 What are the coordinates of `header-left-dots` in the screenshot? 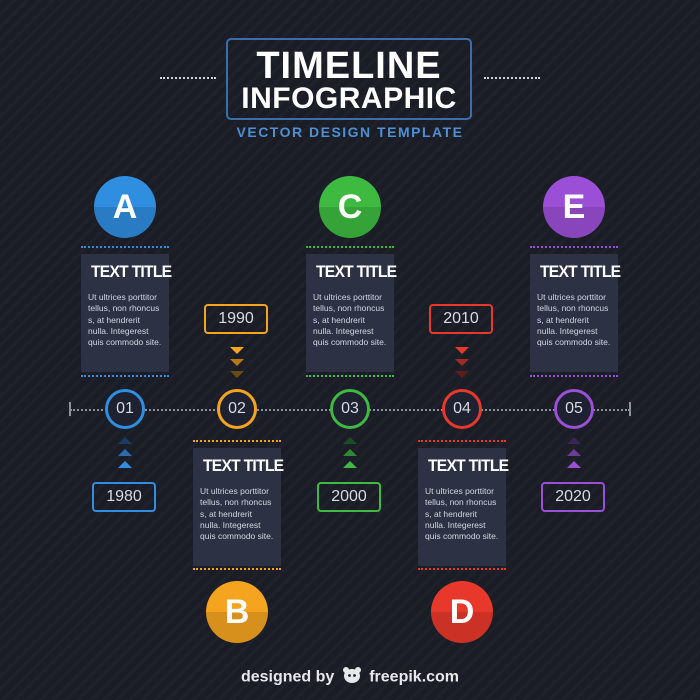 It's located at (188, 78).